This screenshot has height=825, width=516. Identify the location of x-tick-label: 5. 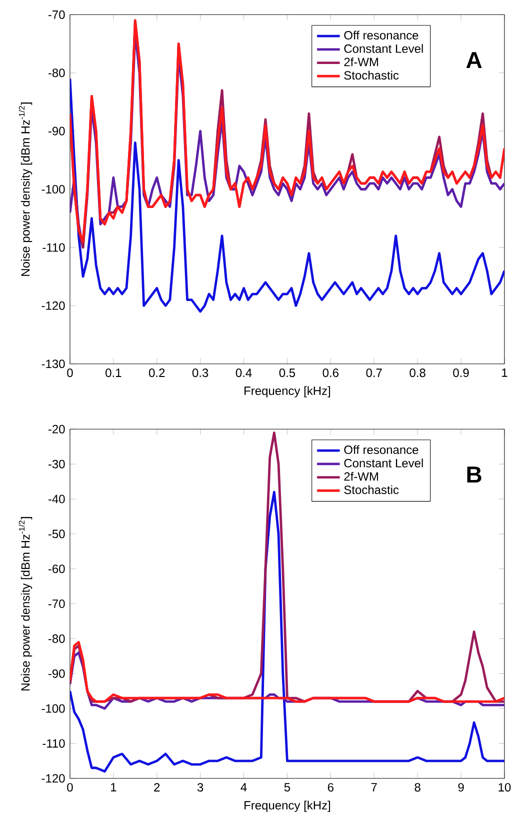
(287, 787).